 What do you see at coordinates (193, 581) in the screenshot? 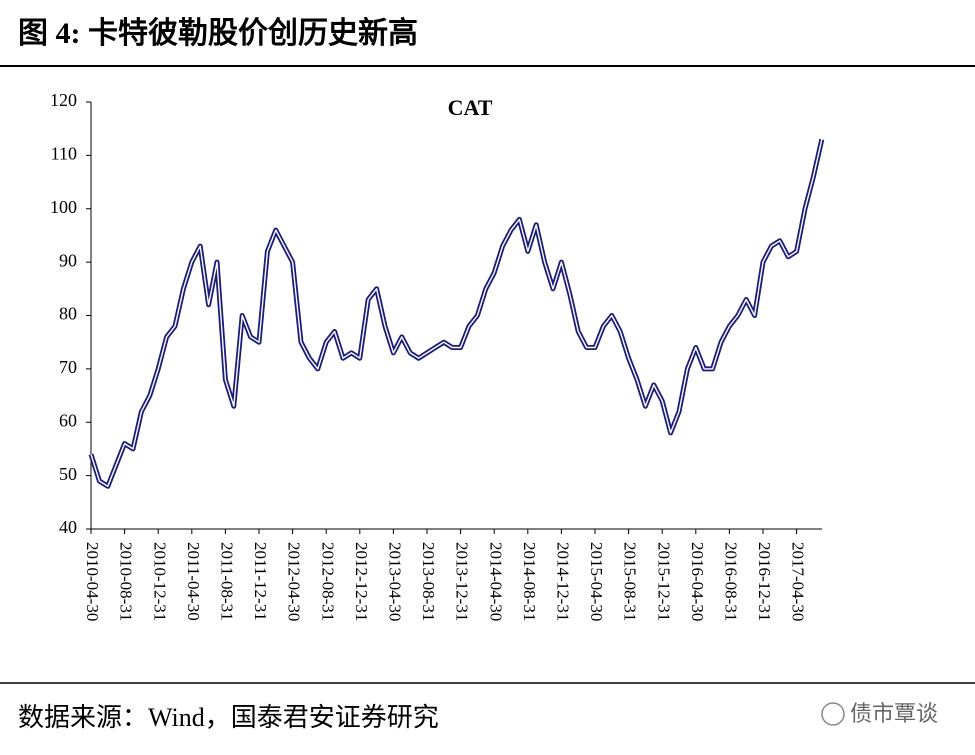
I see `x-tick-label: 2011-04-30` at bounding box center [193, 581].